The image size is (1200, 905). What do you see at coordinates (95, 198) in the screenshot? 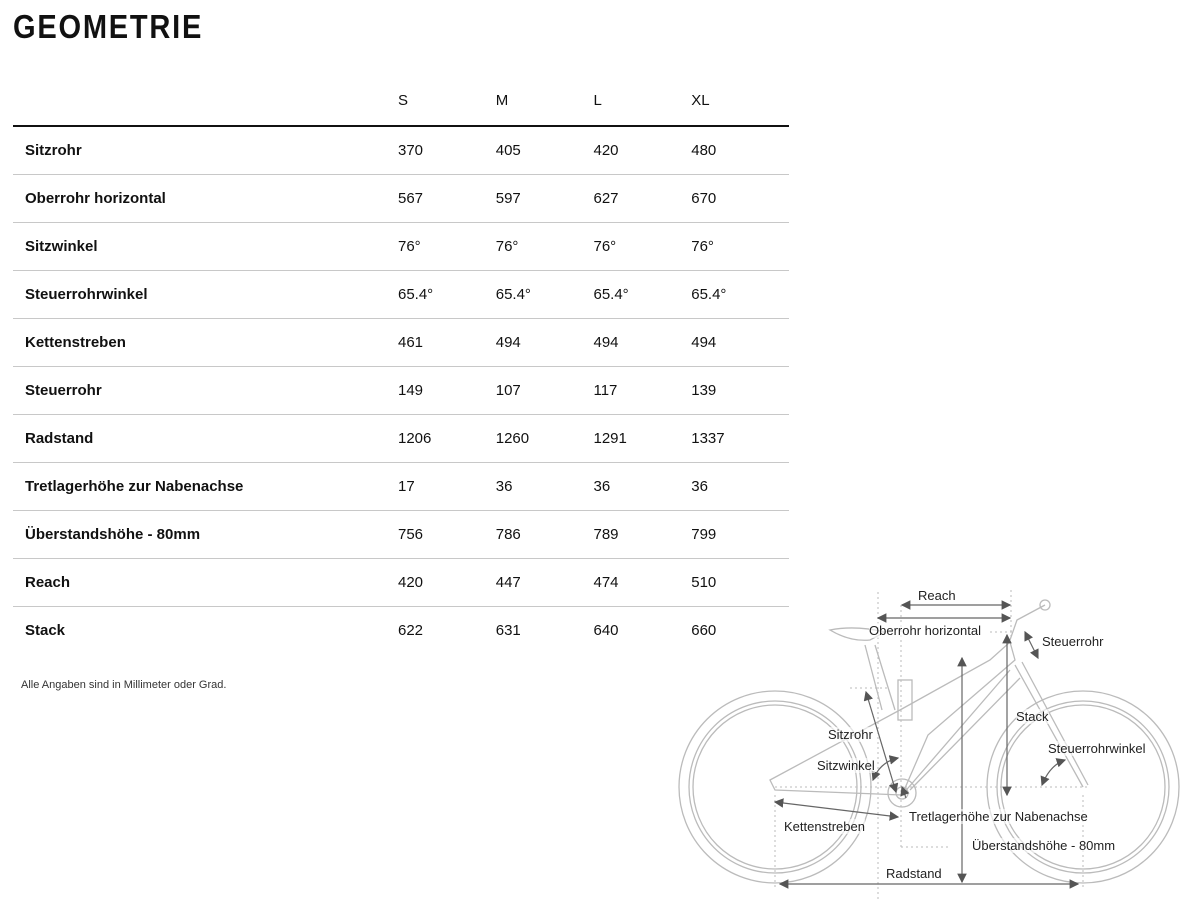
I see `row-label: Oberrohr horizontal` at bounding box center [95, 198].